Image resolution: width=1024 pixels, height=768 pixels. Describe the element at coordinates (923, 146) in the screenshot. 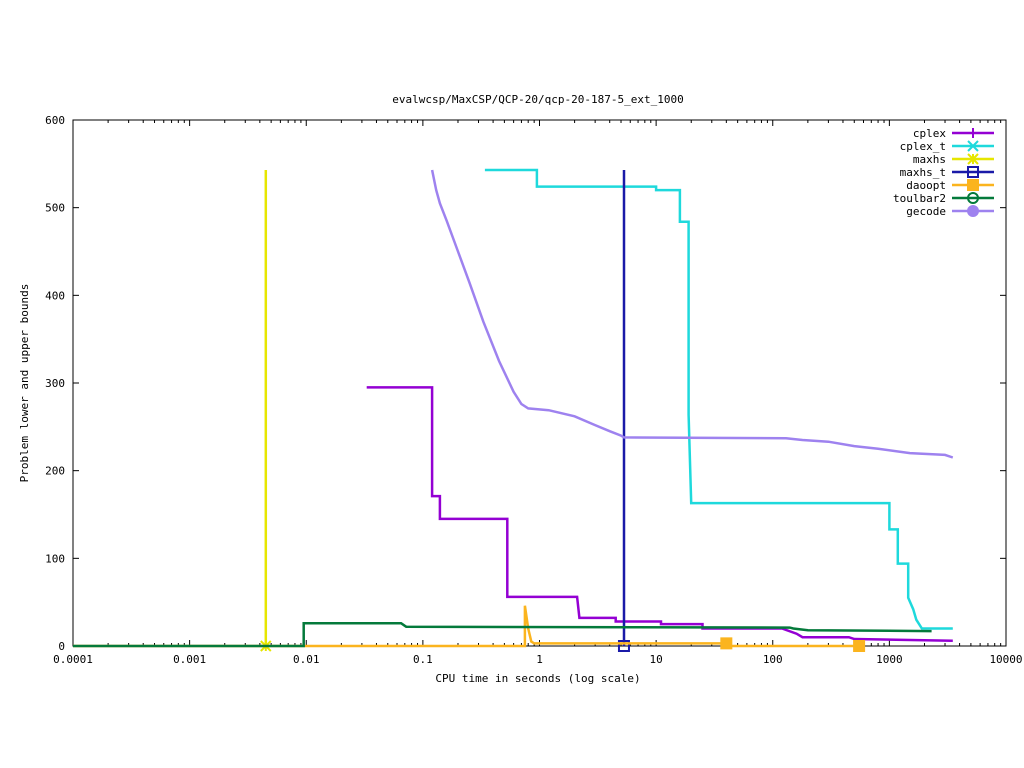

I see `legend-label: cplex_t` at that location.